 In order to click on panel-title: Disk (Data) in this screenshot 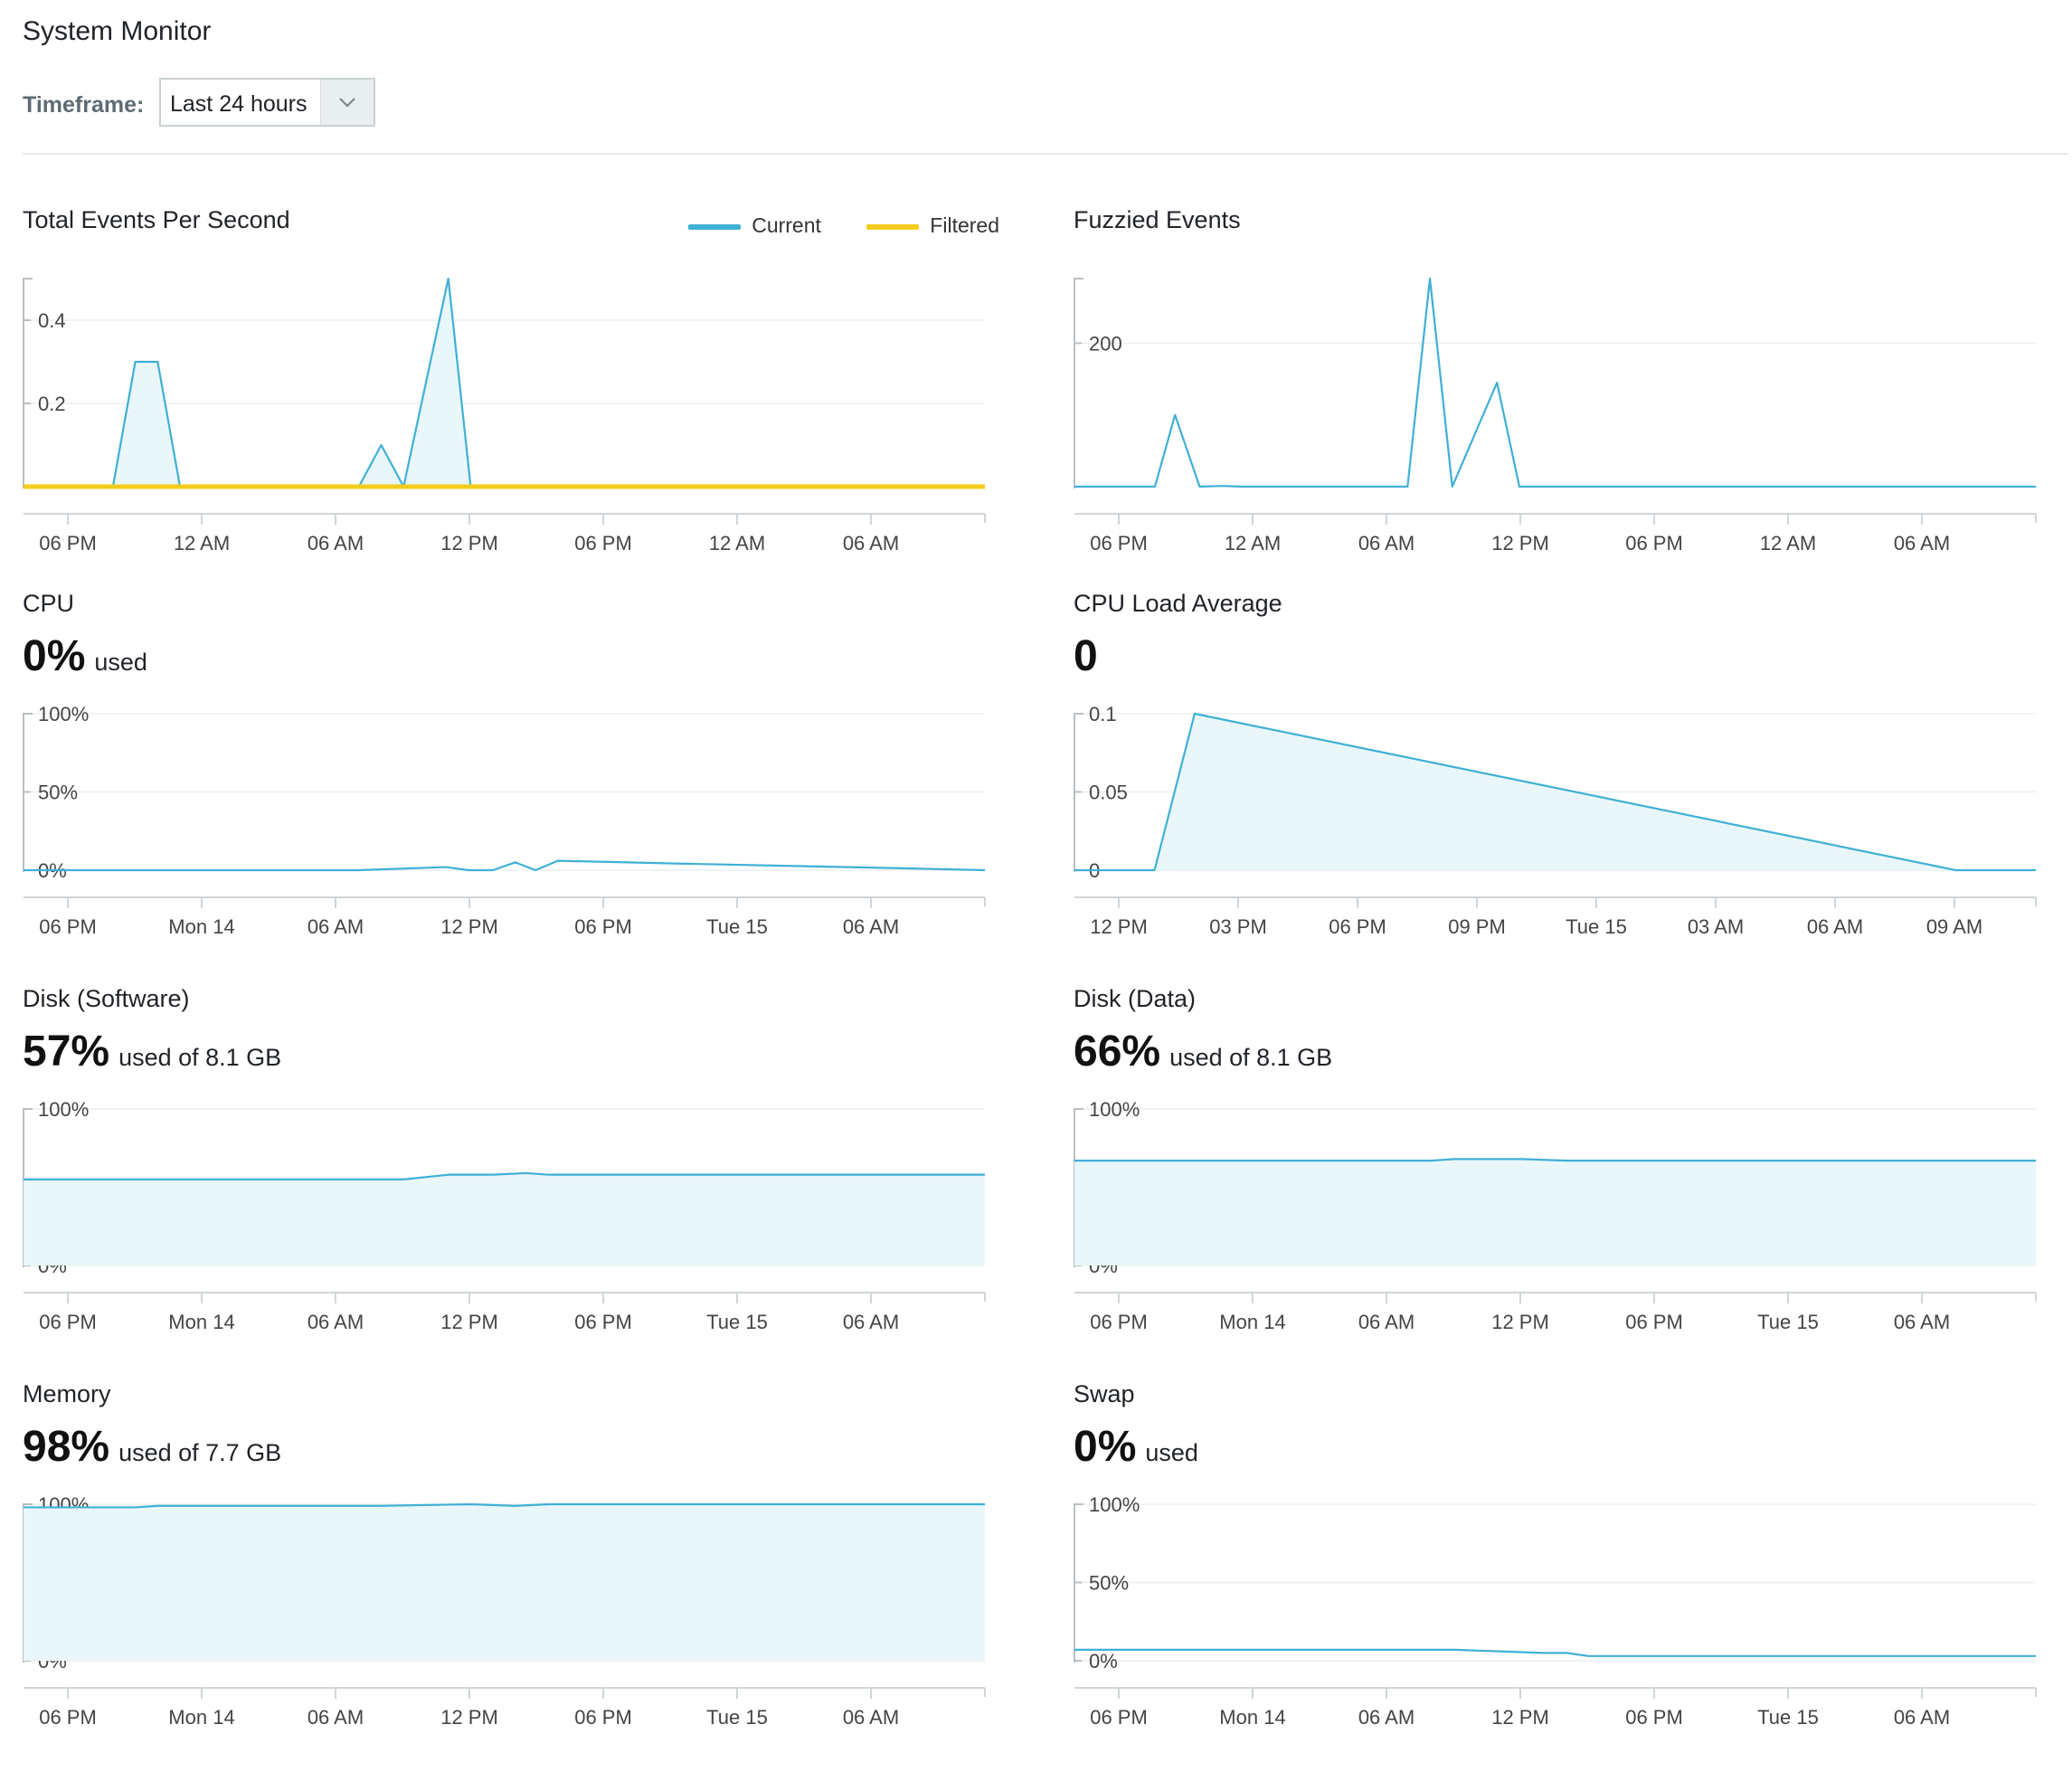, I will do `click(1135, 998)`.